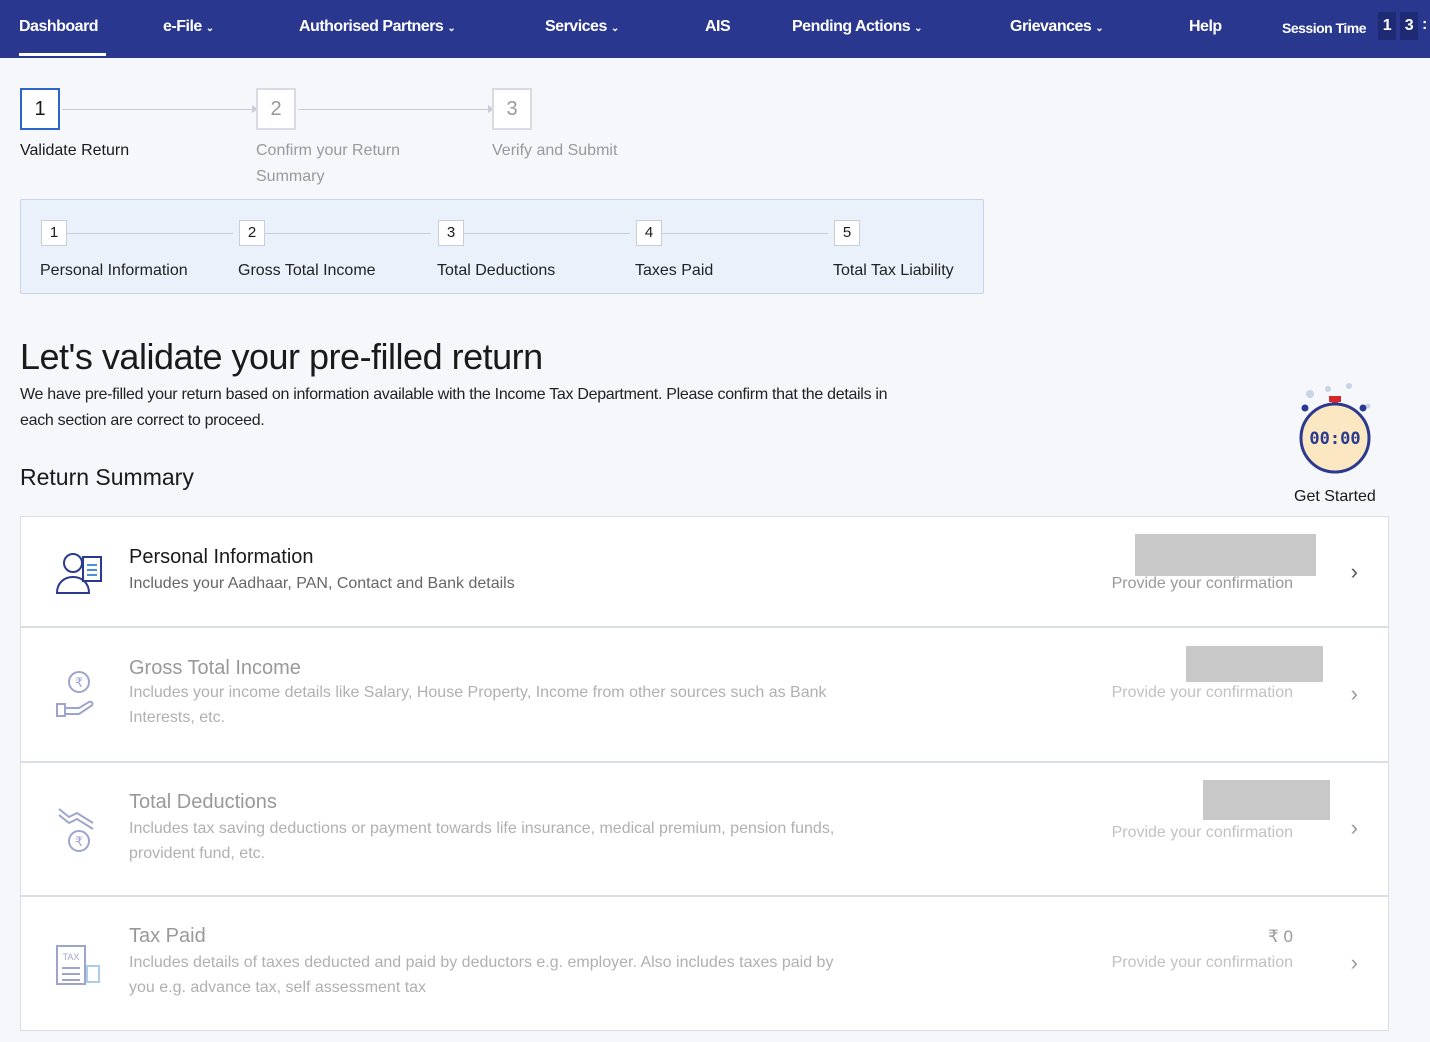  Describe the element at coordinates (276, 109) in the screenshot. I see `step-2: 2` at that location.